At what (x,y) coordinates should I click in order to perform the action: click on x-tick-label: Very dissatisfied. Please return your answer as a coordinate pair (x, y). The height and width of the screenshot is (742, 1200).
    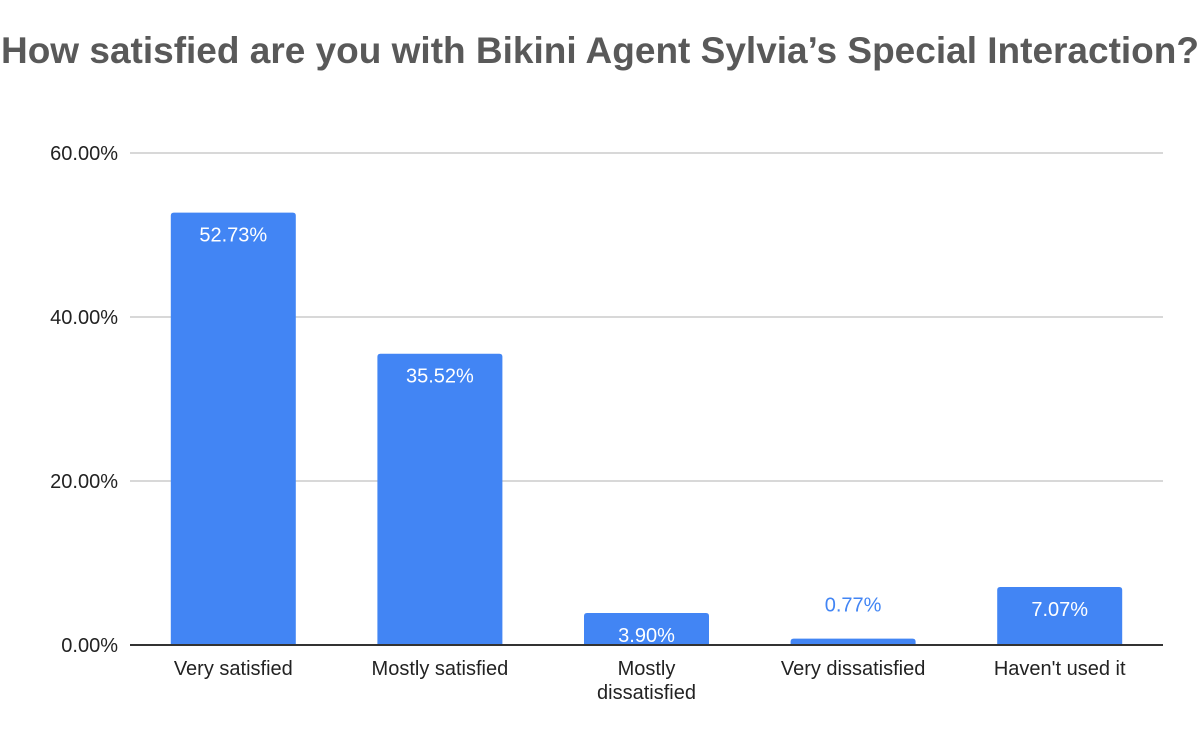
    Looking at the image, I should click on (853, 669).